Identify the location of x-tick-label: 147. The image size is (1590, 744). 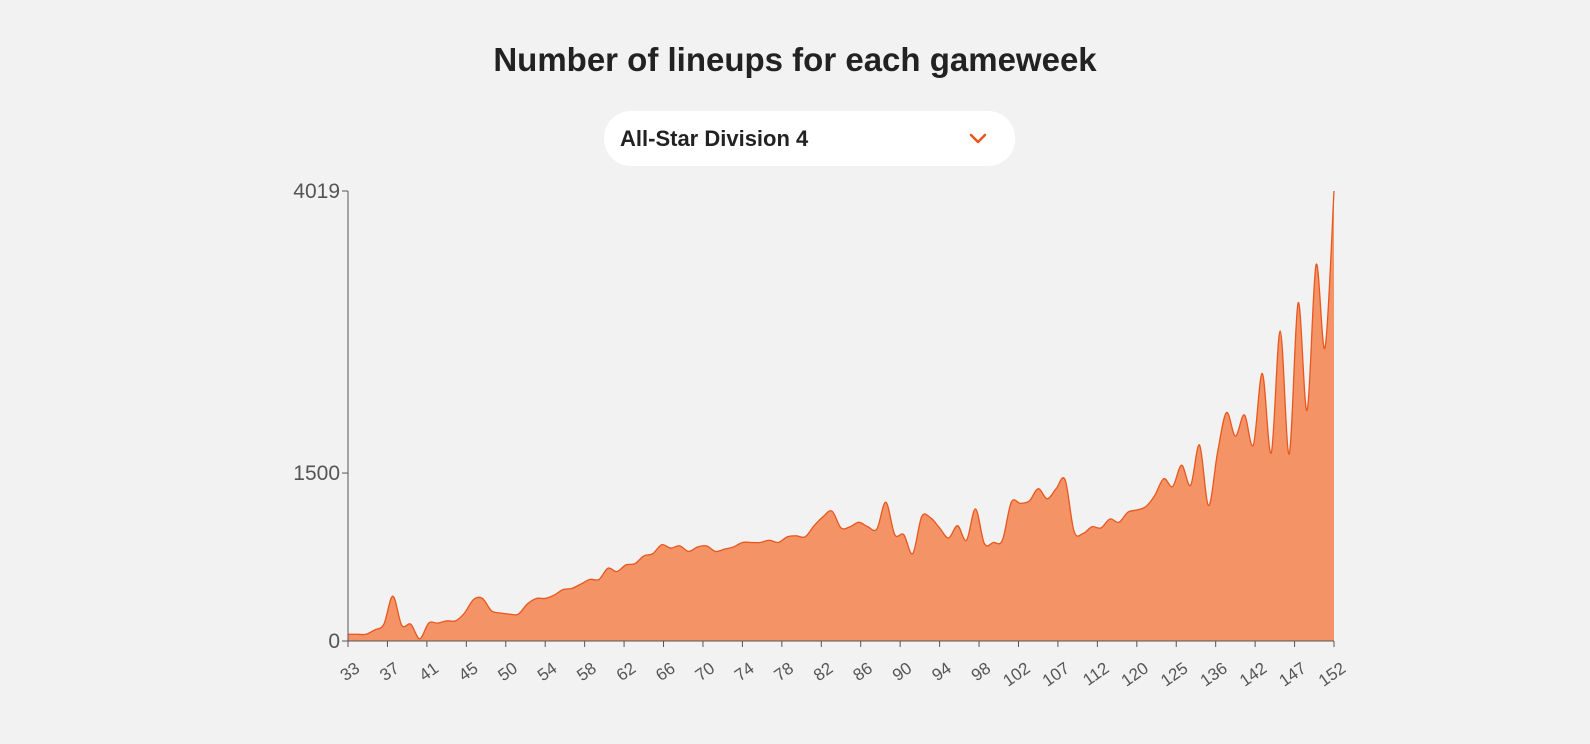
(1293, 675).